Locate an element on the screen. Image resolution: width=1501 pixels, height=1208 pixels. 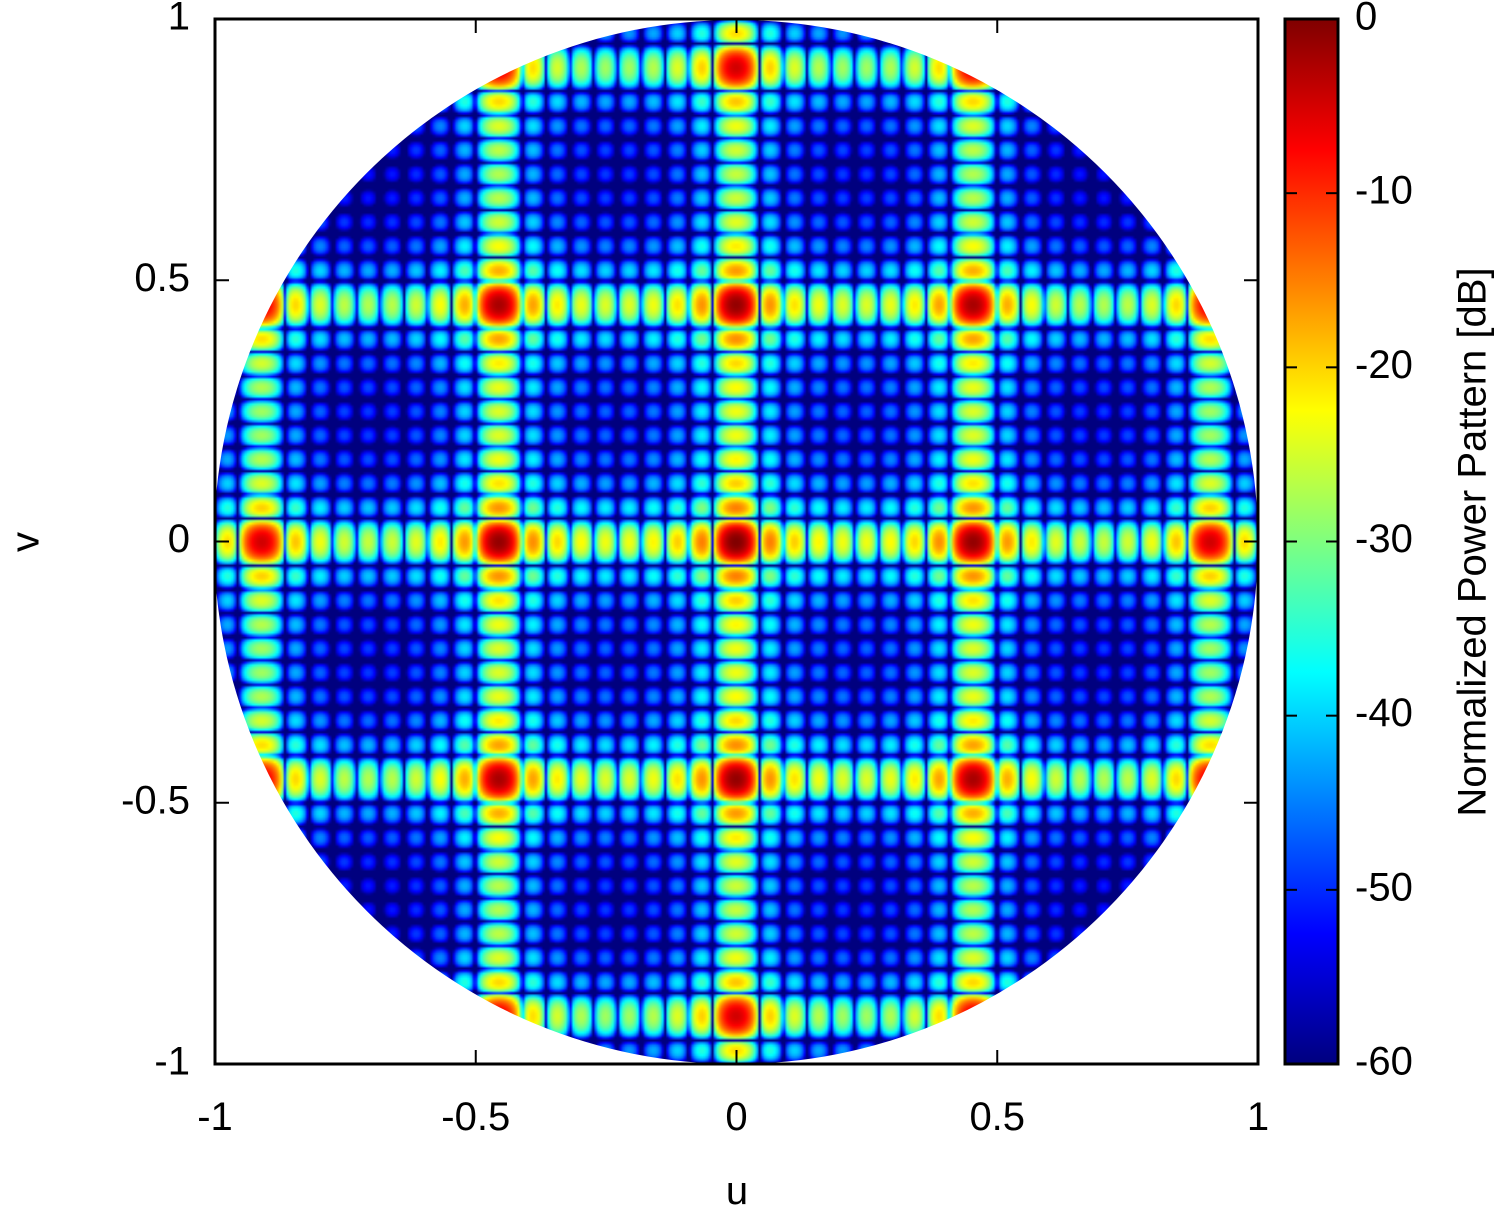
y-tick-label: -1 is located at coordinates (172, 1062).